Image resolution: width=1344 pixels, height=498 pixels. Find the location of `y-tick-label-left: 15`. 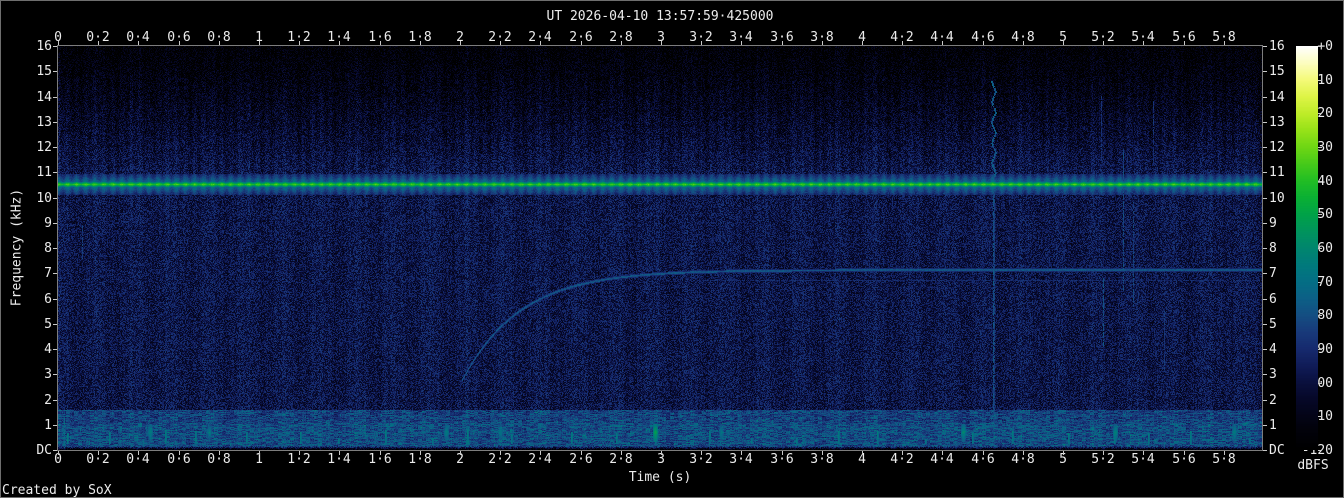

y-tick-label-left: 15 is located at coordinates (44, 71).